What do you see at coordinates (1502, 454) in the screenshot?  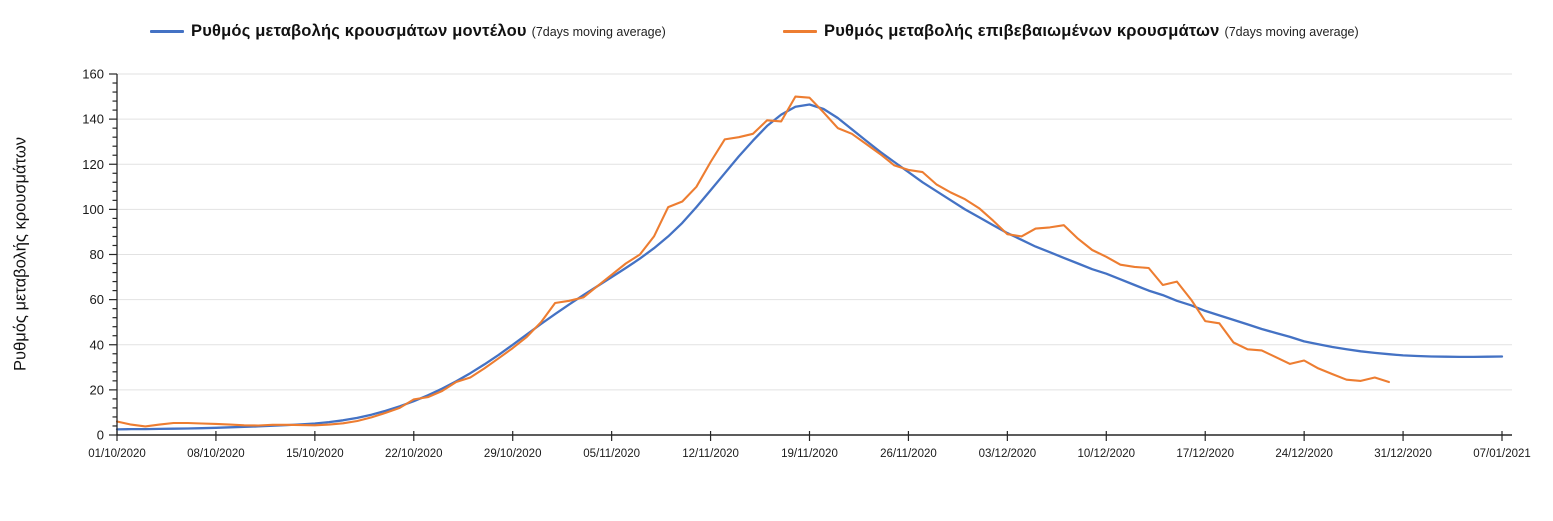 I see `x-tick-label: 07/01/2021` at bounding box center [1502, 454].